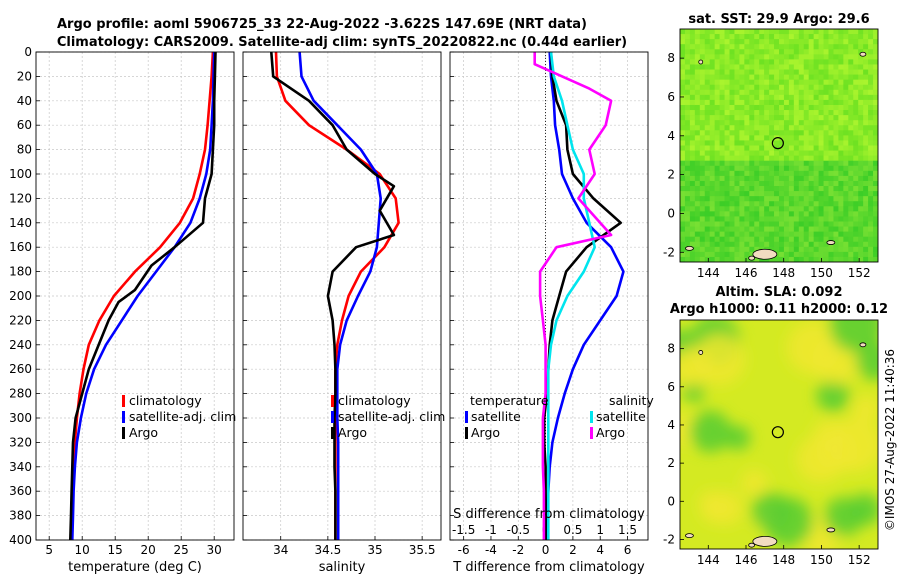 This screenshot has width=900, height=580. What do you see at coordinates (20, 540) in the screenshot?
I see `y-tick-label: 400` at bounding box center [20, 540].